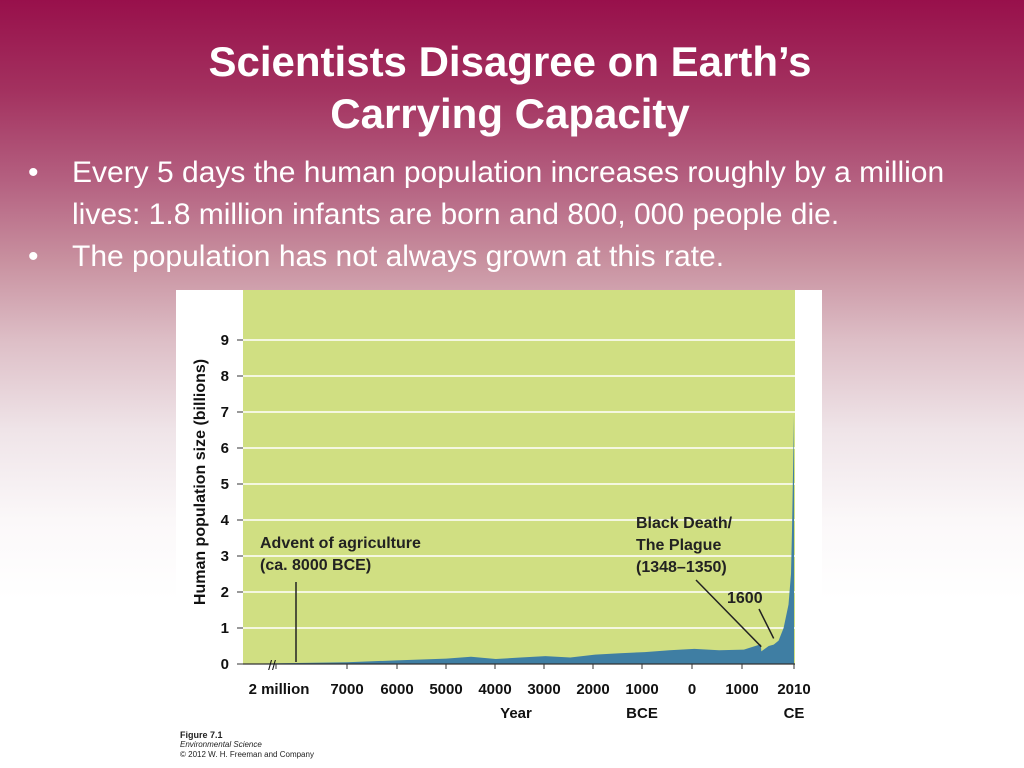 Image resolution: width=1024 pixels, height=768 pixels. What do you see at coordinates (751, 614) in the screenshot?
I see `annotation-1600: 1600` at bounding box center [751, 614].